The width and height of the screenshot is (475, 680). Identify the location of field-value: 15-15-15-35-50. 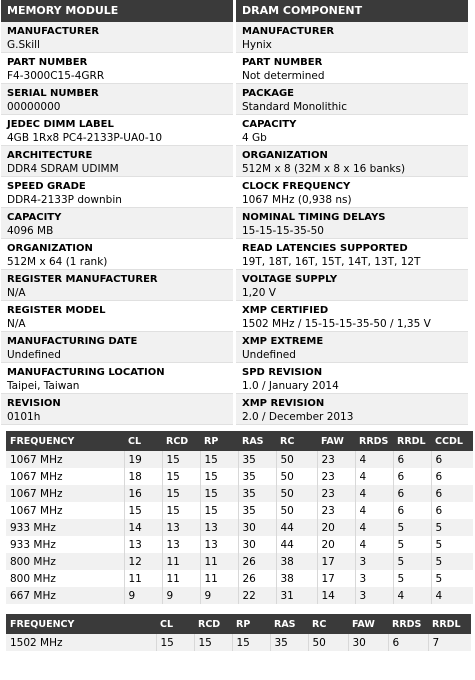
(283, 231).